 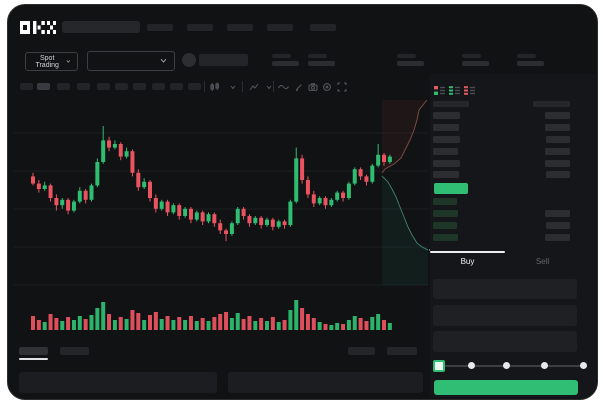 I want to click on line-tool-icon, so click(x=283, y=86).